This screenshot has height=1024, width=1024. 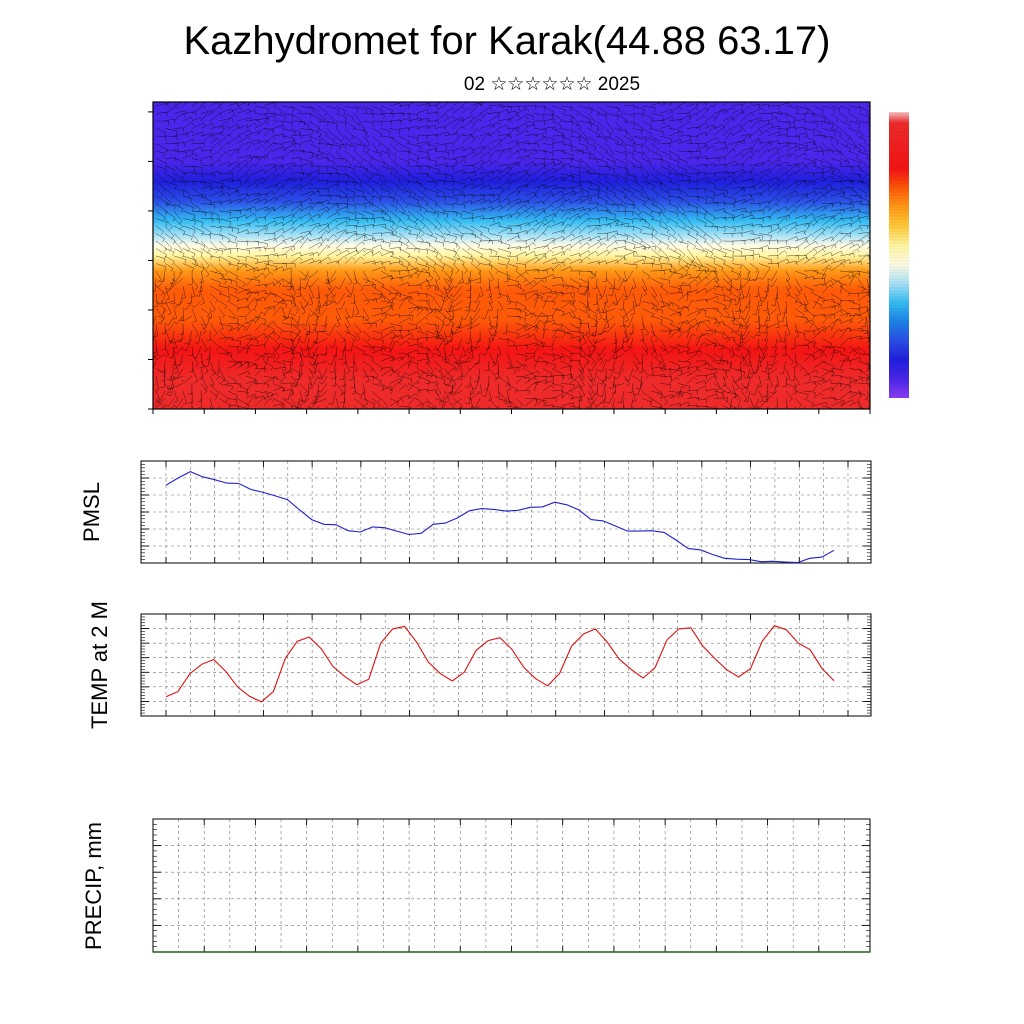 I want to click on cross-section-x-axis, so click(x=511, y=411).